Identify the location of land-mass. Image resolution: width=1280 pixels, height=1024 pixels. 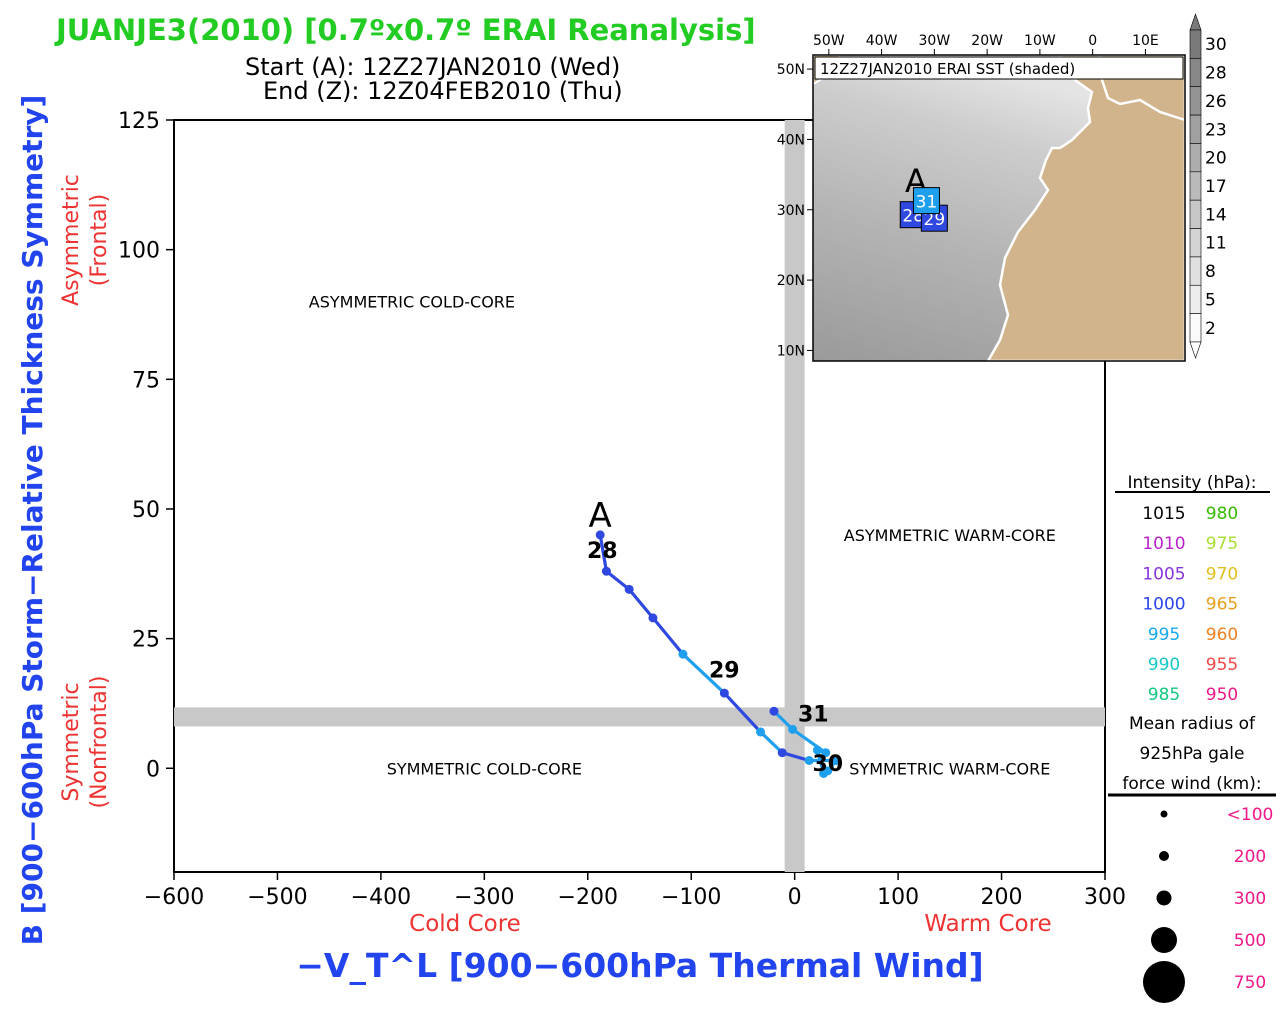
(1085, 208).